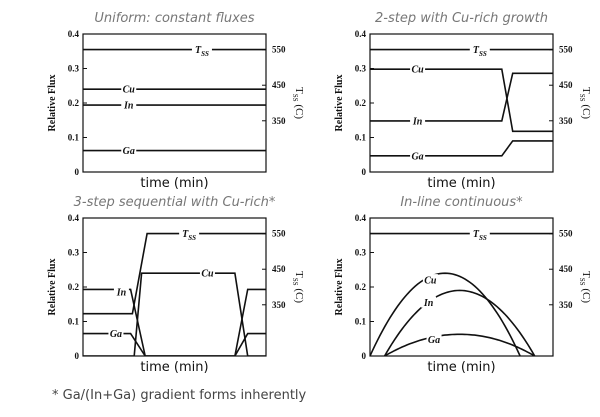 The width and height of the screenshot is (600, 417). I want to click on chart-title: In-line continuous*, so click(461, 202).